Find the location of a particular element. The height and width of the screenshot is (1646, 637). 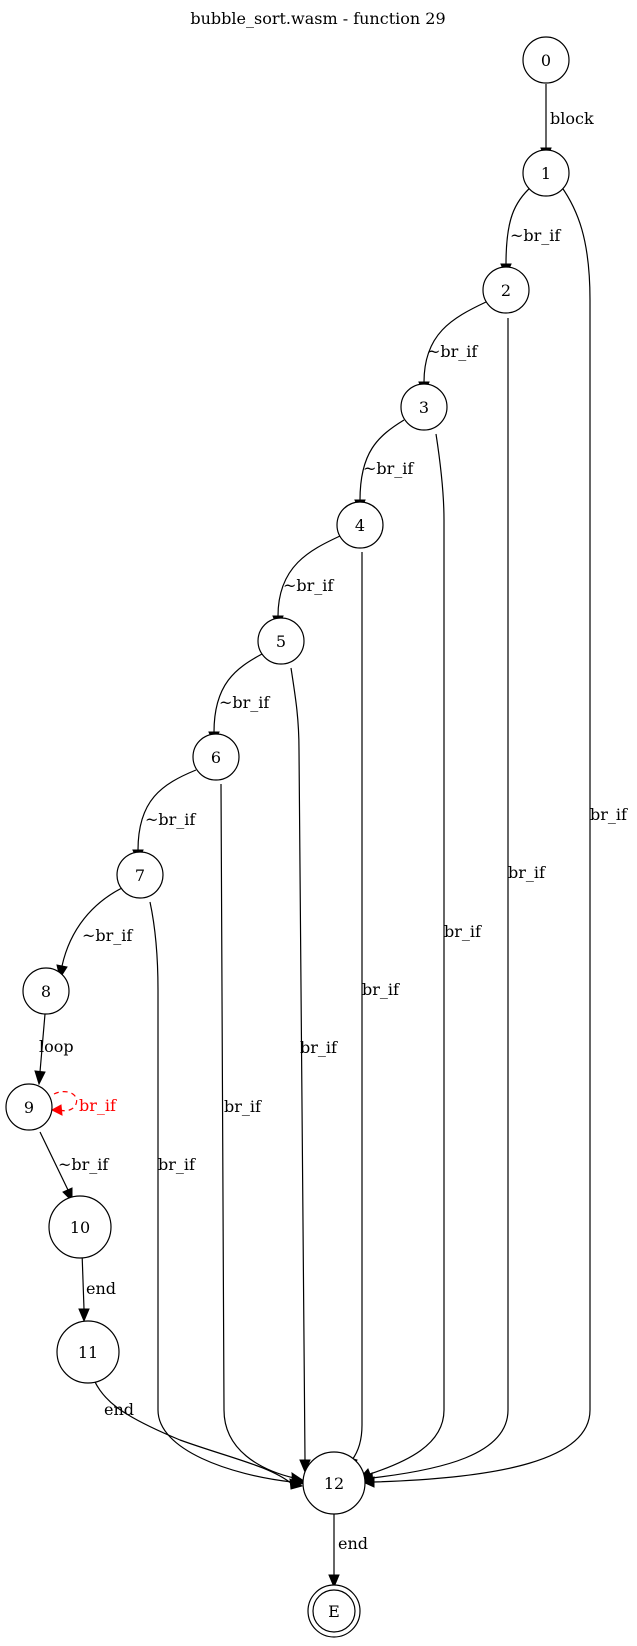

edge-12-E: end is located at coordinates (348, 1551).